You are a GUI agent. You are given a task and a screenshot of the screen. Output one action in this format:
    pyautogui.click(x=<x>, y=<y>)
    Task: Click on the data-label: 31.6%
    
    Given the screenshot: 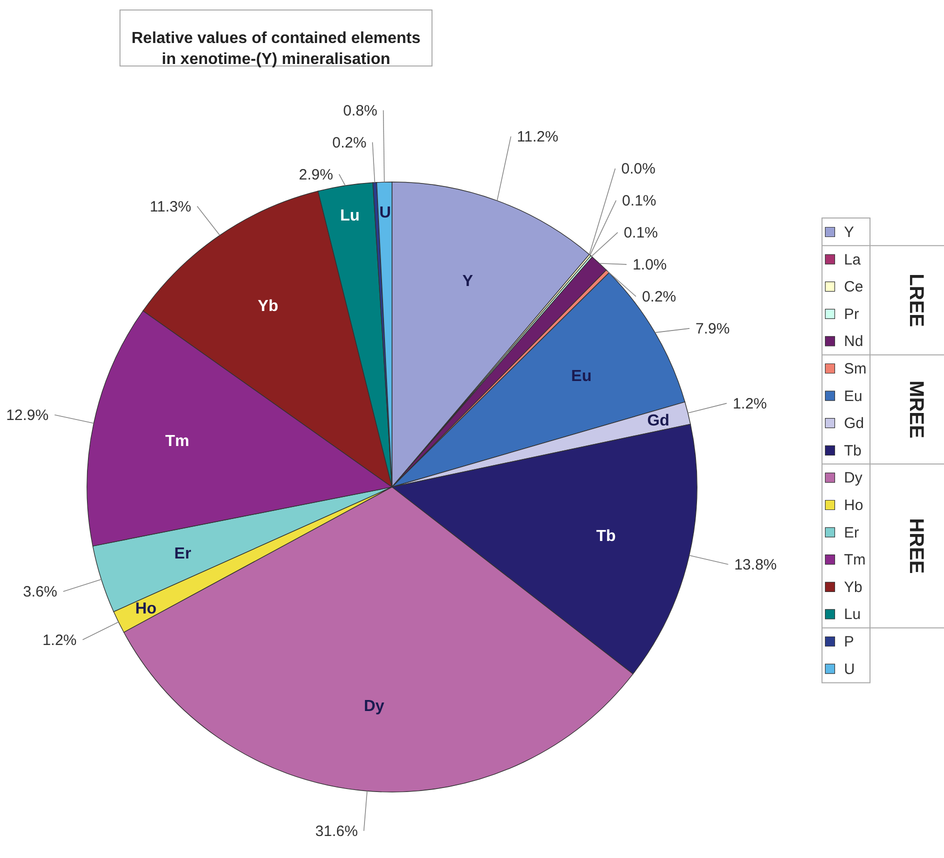 What is the action you would take?
    pyautogui.click(x=336, y=831)
    